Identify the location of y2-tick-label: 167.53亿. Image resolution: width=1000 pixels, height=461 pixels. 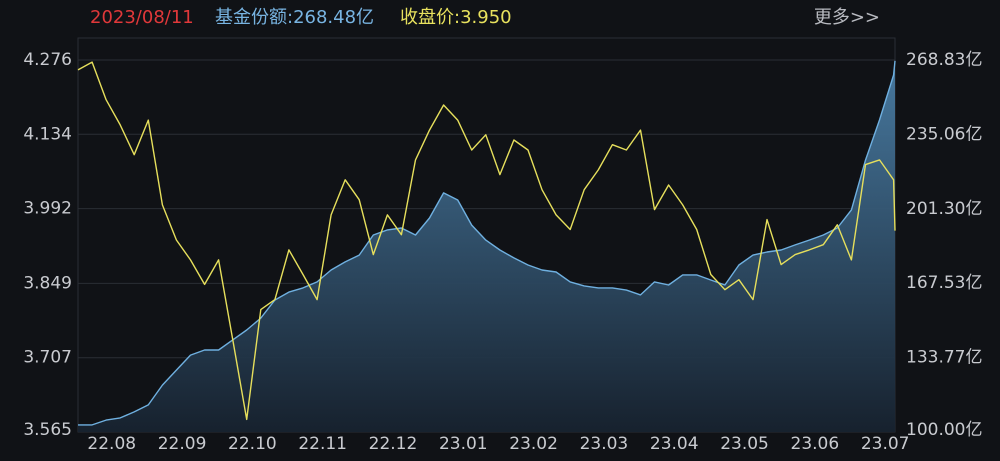
(944, 283).